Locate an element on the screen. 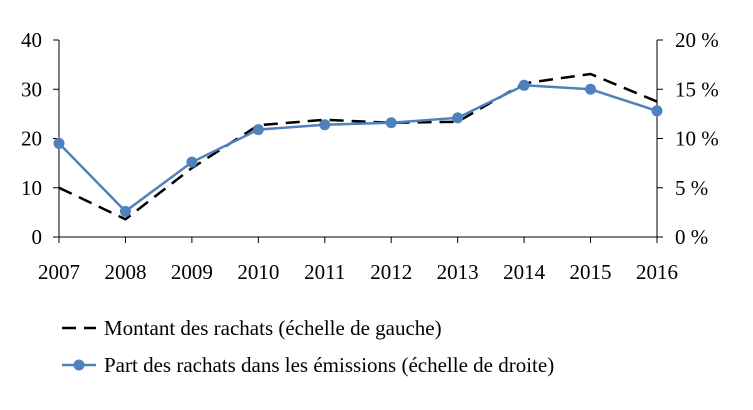  left-tick-label: 0 is located at coordinates (37, 237).